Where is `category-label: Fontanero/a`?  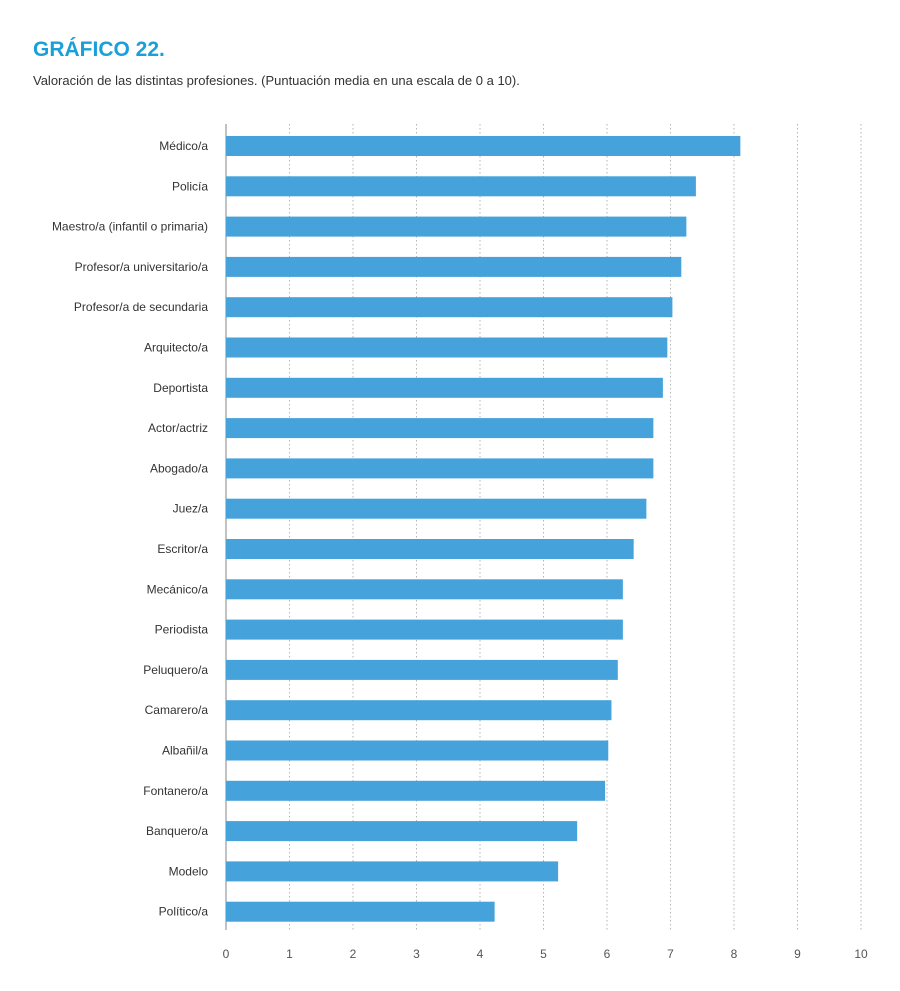
category-label: Fontanero/a is located at coordinates (175, 791).